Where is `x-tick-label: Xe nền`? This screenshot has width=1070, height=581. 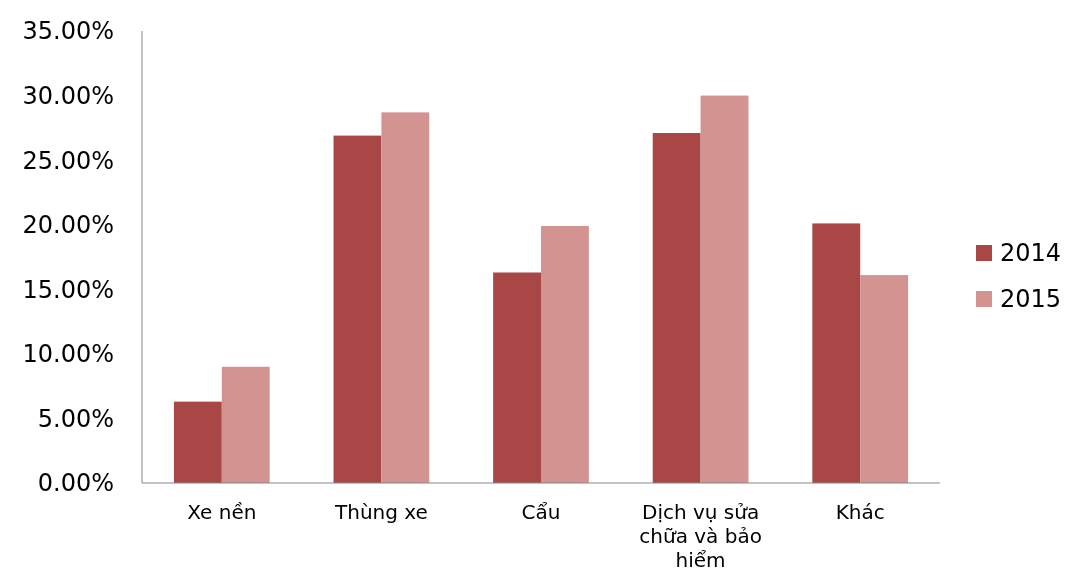 x-tick-label: Xe nền is located at coordinates (222, 512).